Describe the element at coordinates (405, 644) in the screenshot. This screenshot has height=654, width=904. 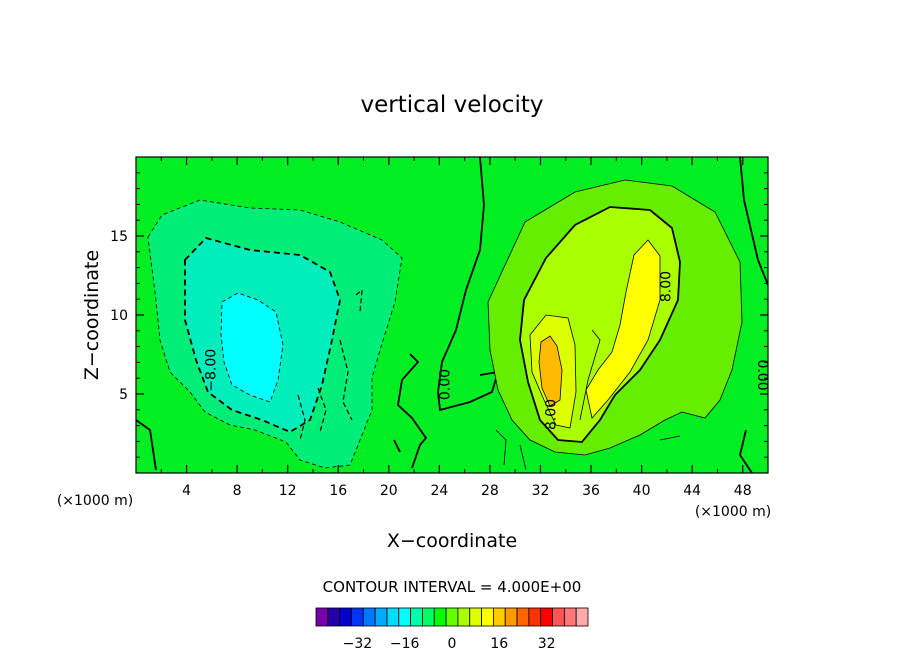
I see `colorbar-tick-label: −16` at that location.